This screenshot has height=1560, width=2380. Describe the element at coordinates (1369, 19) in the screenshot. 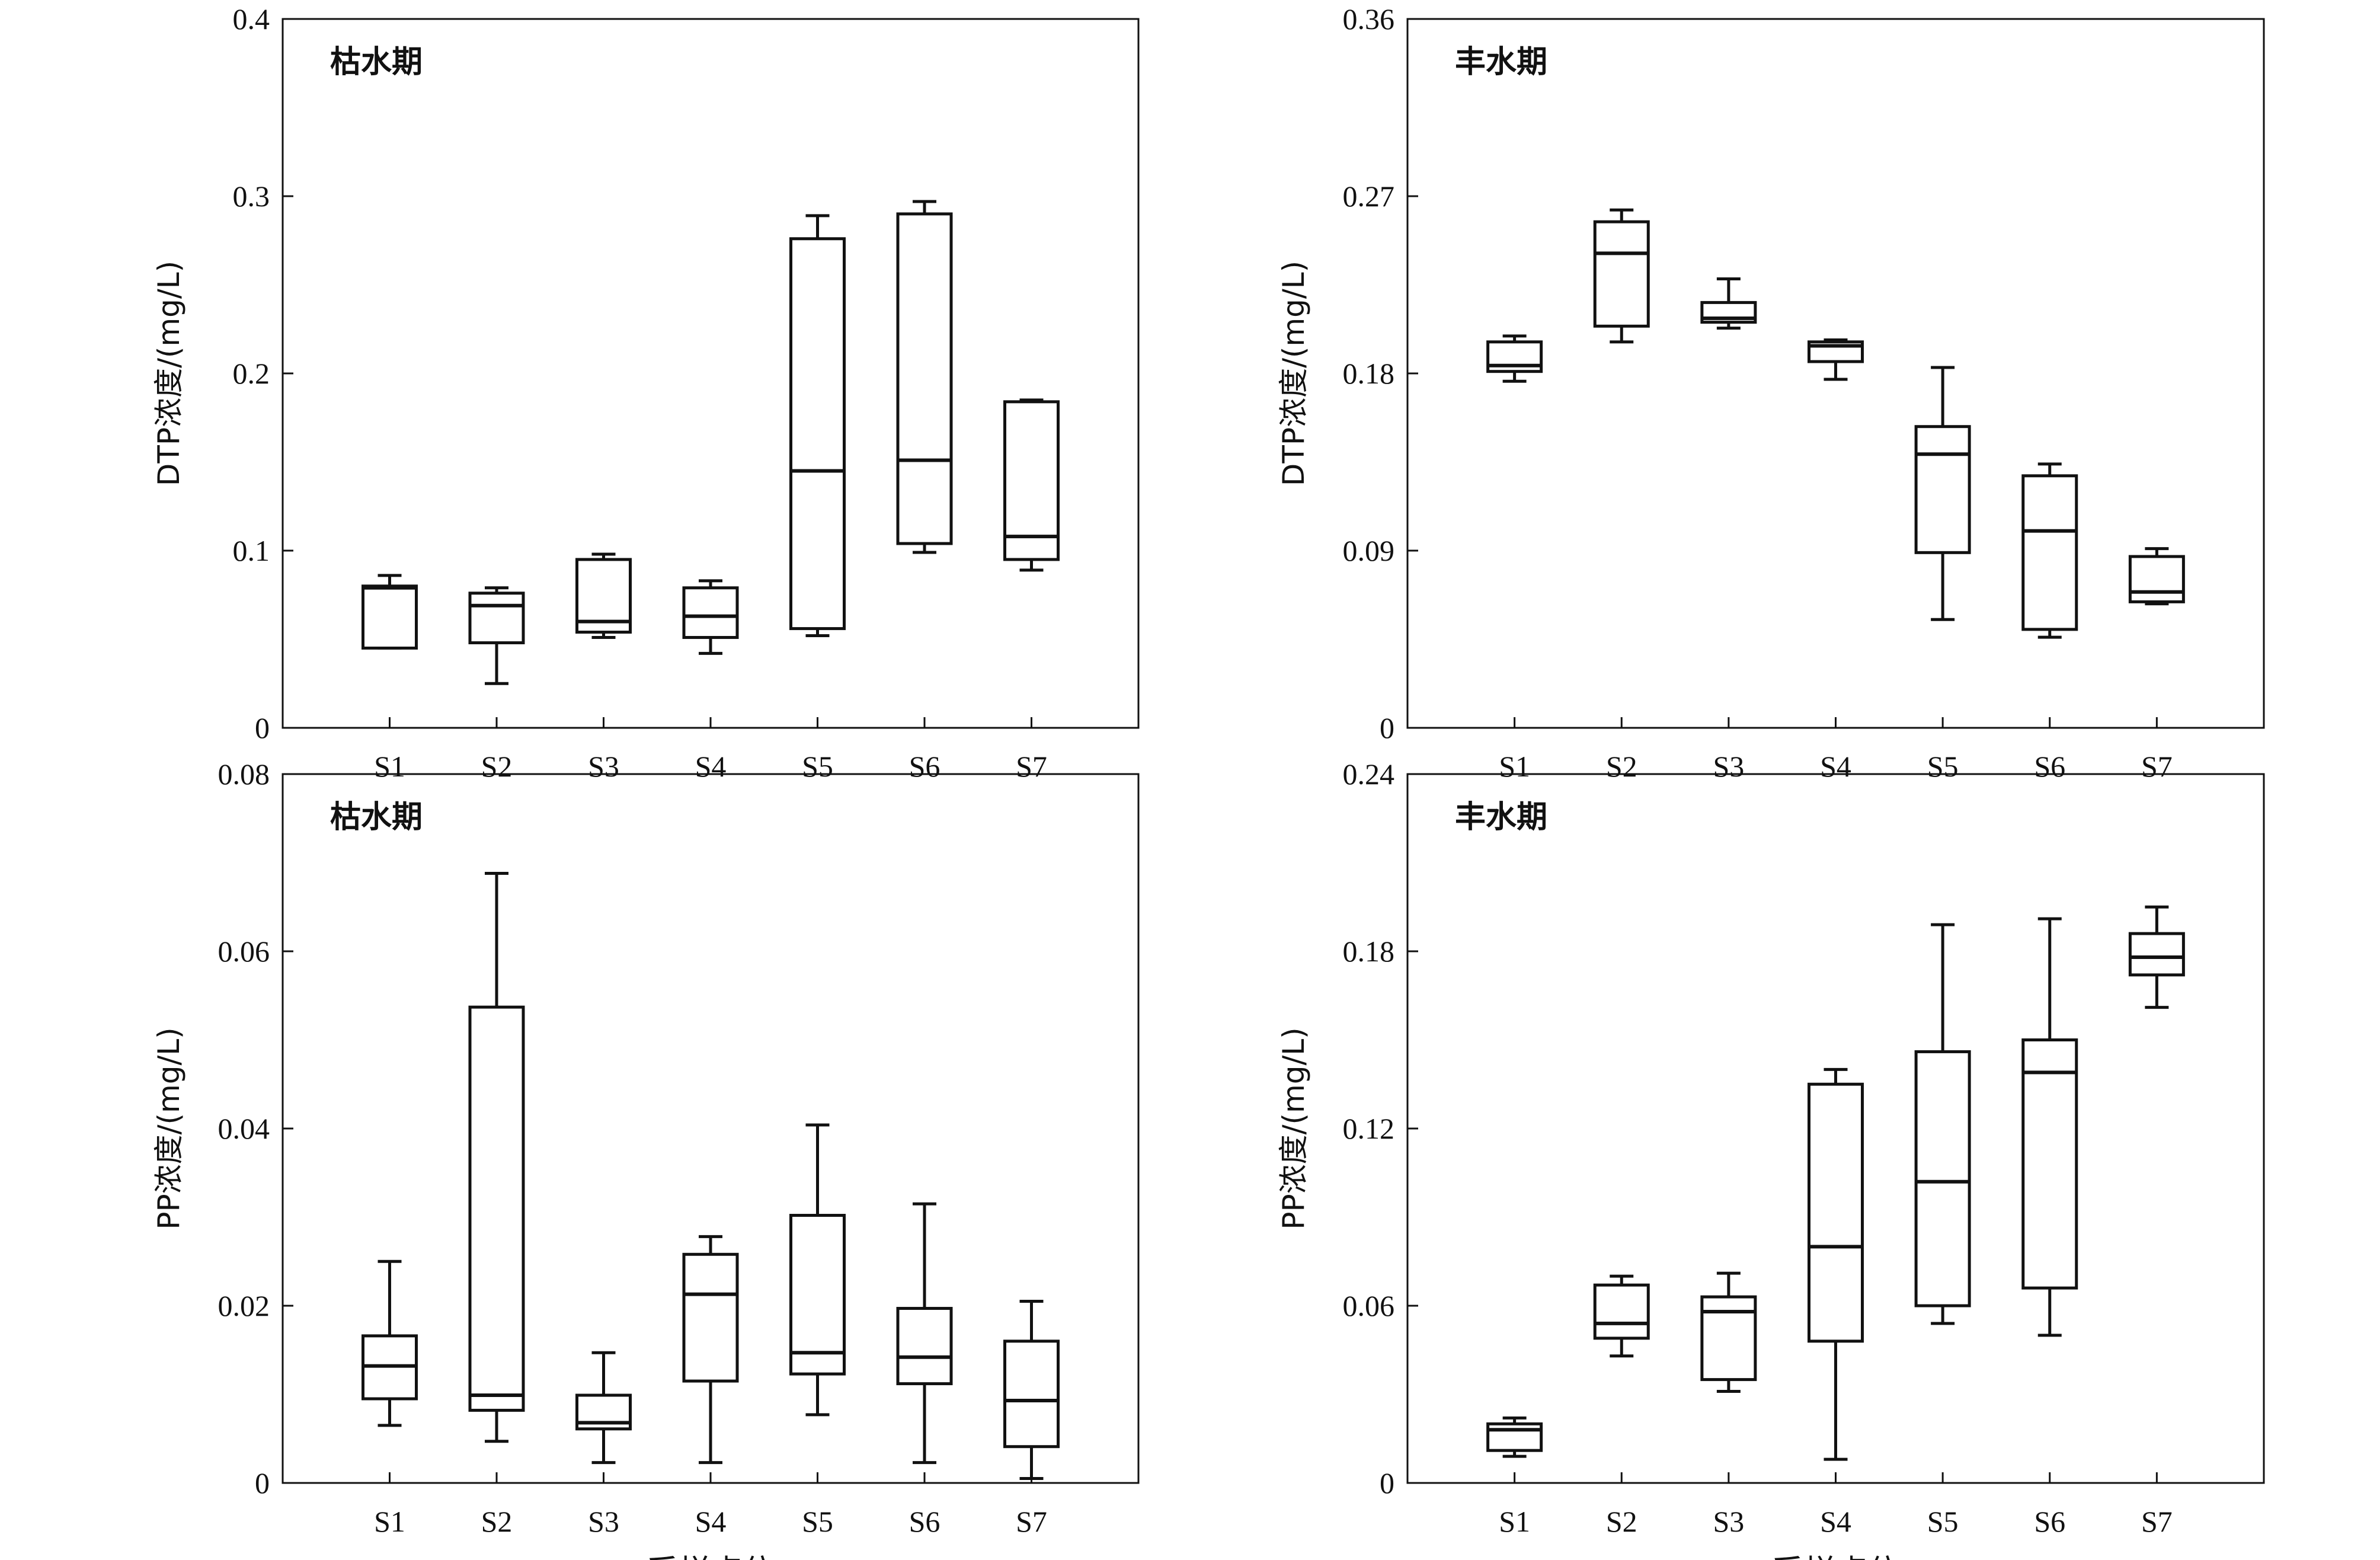

I see `y-tick-label: 0.36` at that location.